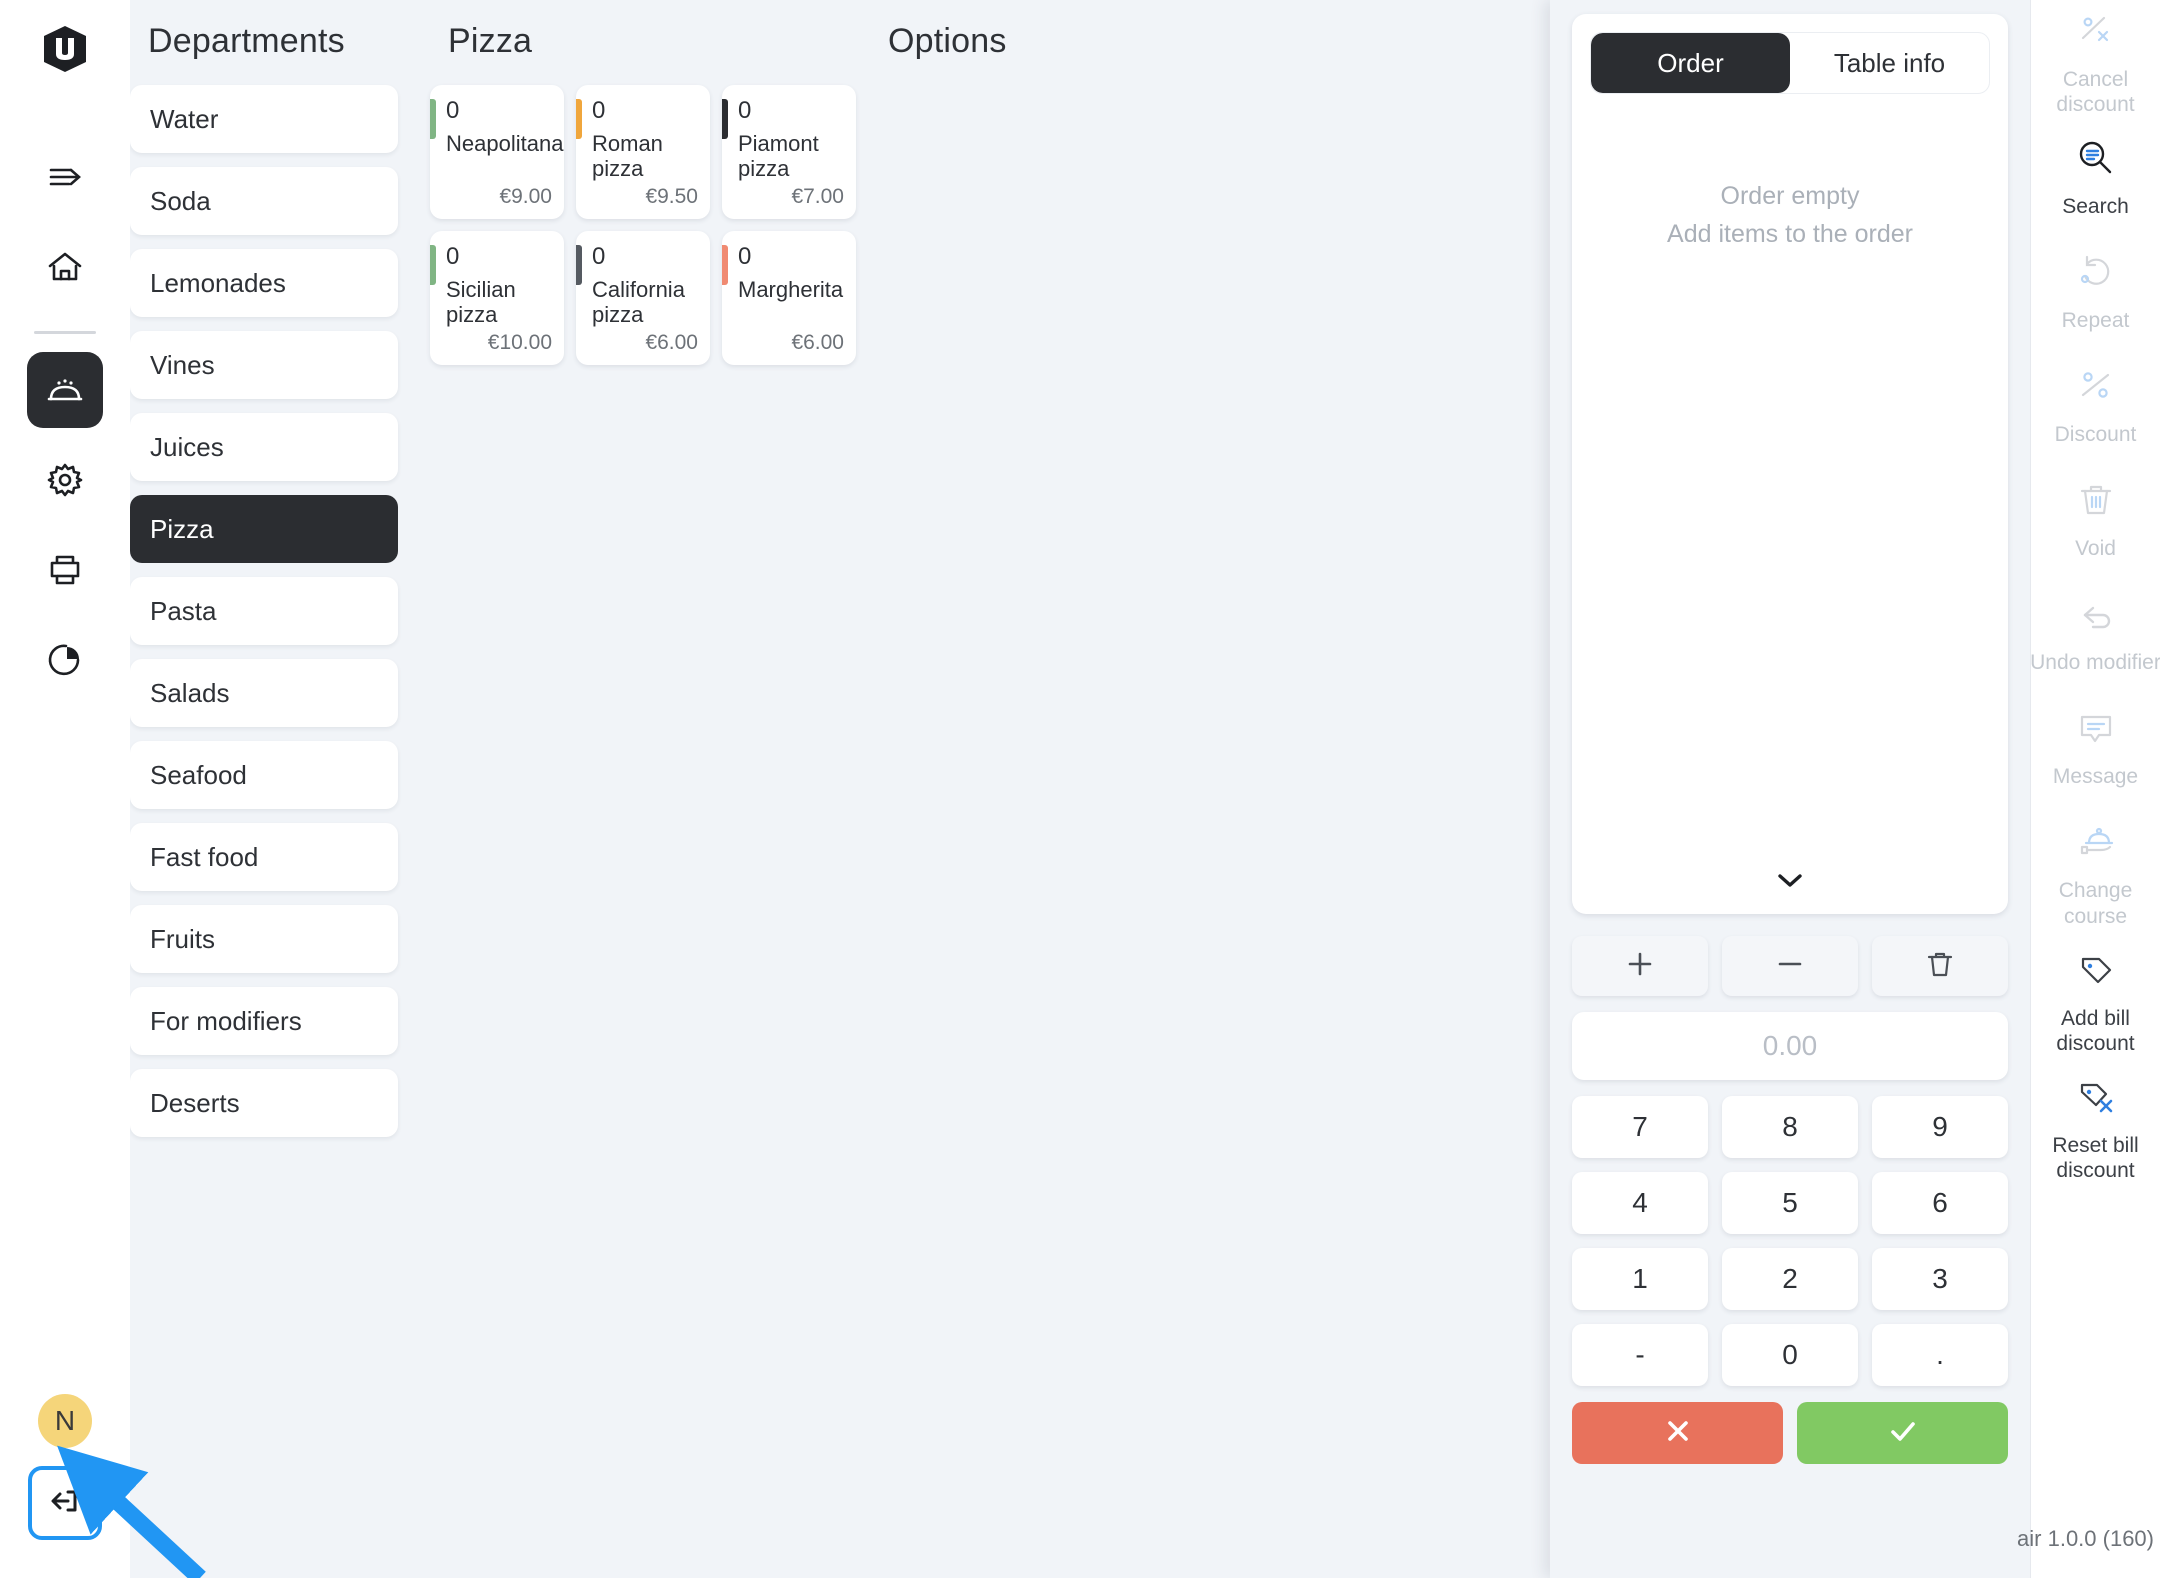 The width and height of the screenshot is (2160, 1578). Describe the element at coordinates (264, 693) in the screenshot. I see `department-item: Salads` at that location.